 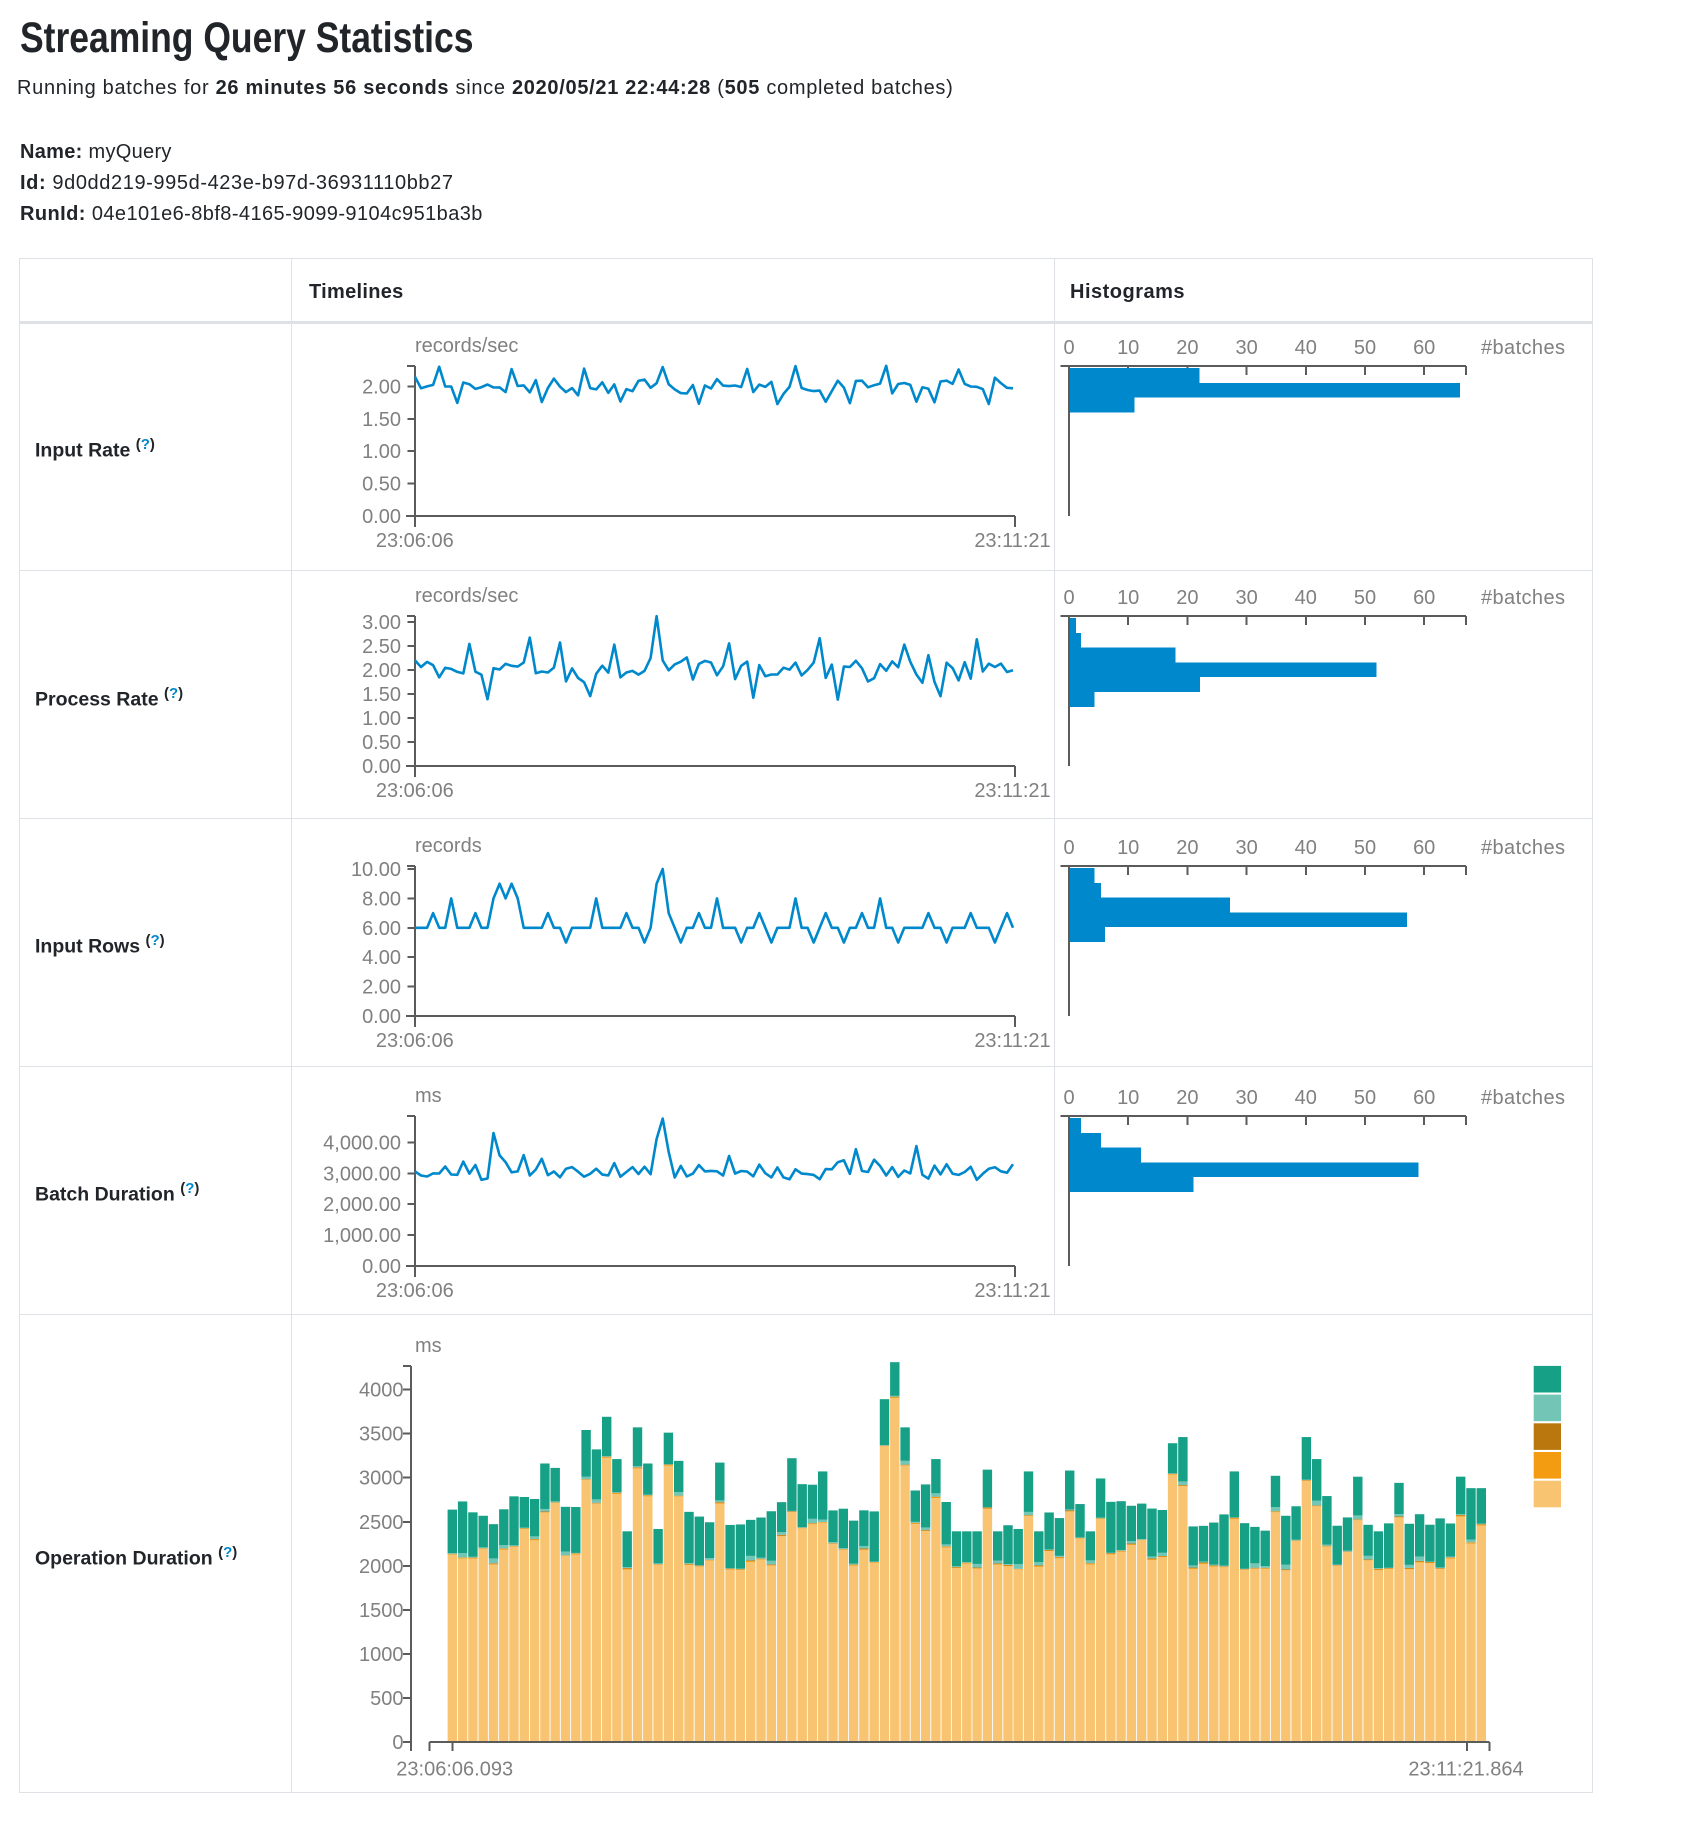 What do you see at coordinates (381, 929) in the screenshot?
I see `svg-text: 6.00` at bounding box center [381, 929].